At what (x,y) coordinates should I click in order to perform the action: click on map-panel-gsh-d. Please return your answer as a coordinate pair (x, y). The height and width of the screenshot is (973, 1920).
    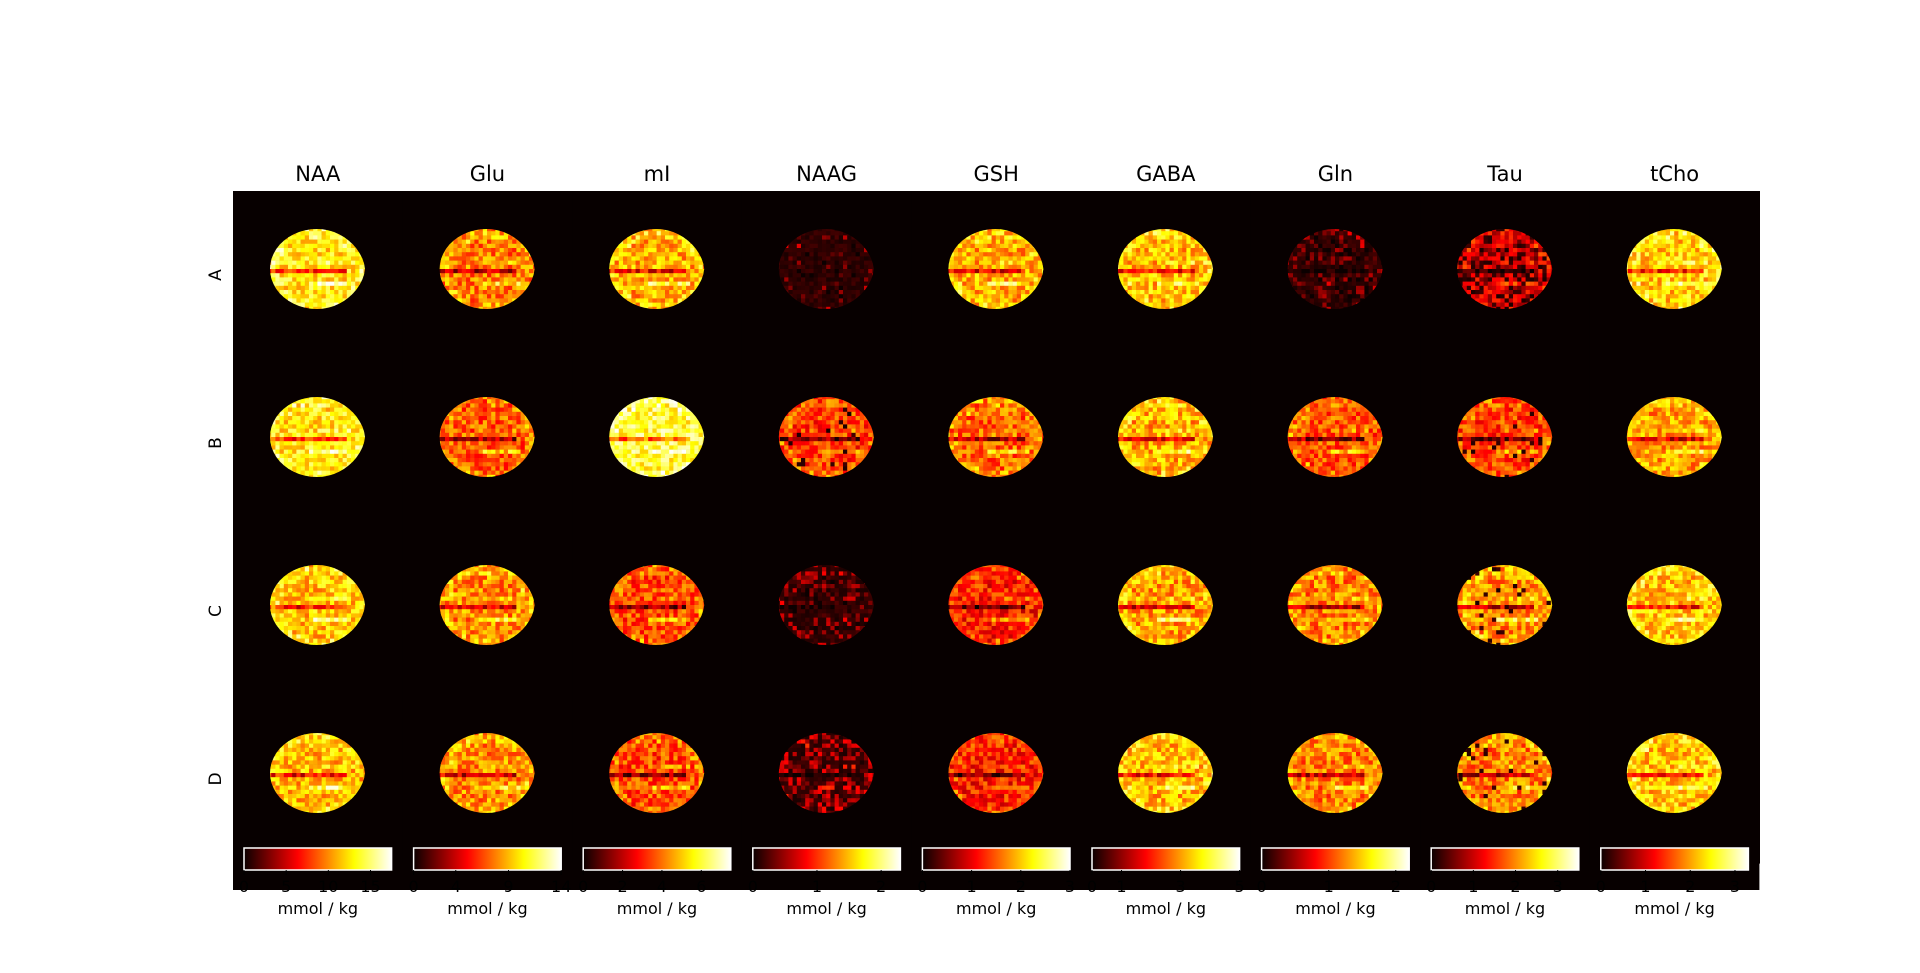
    Looking at the image, I should click on (996, 779).